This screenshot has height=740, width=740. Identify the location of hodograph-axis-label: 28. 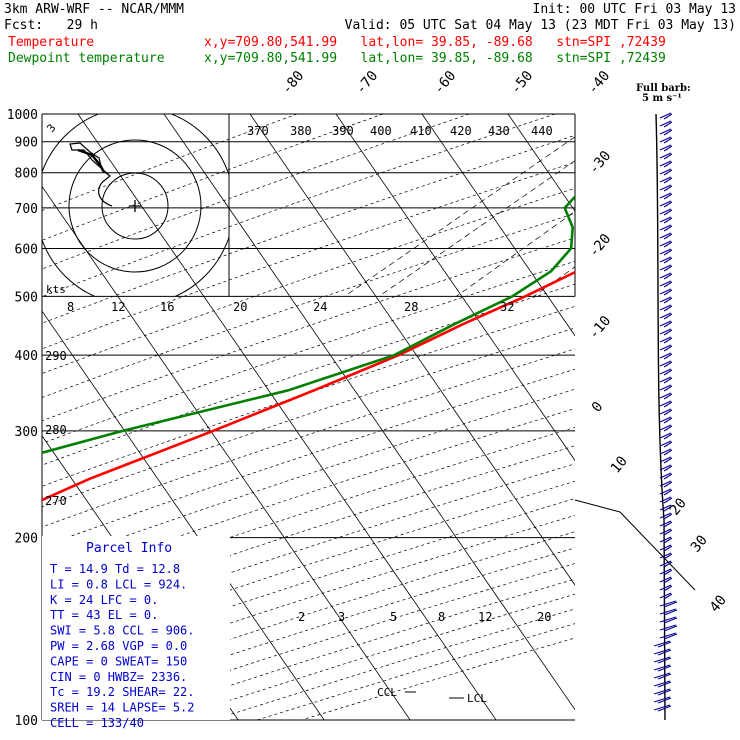
(411, 307).